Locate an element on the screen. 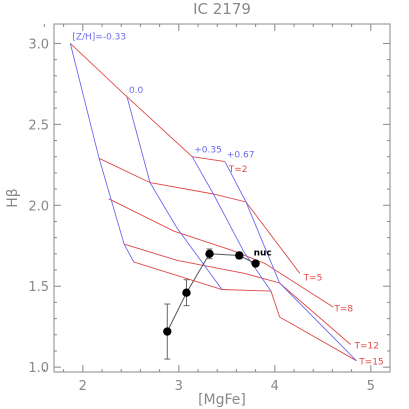 The image size is (409, 409). age-label: T=8 is located at coordinates (343, 309).